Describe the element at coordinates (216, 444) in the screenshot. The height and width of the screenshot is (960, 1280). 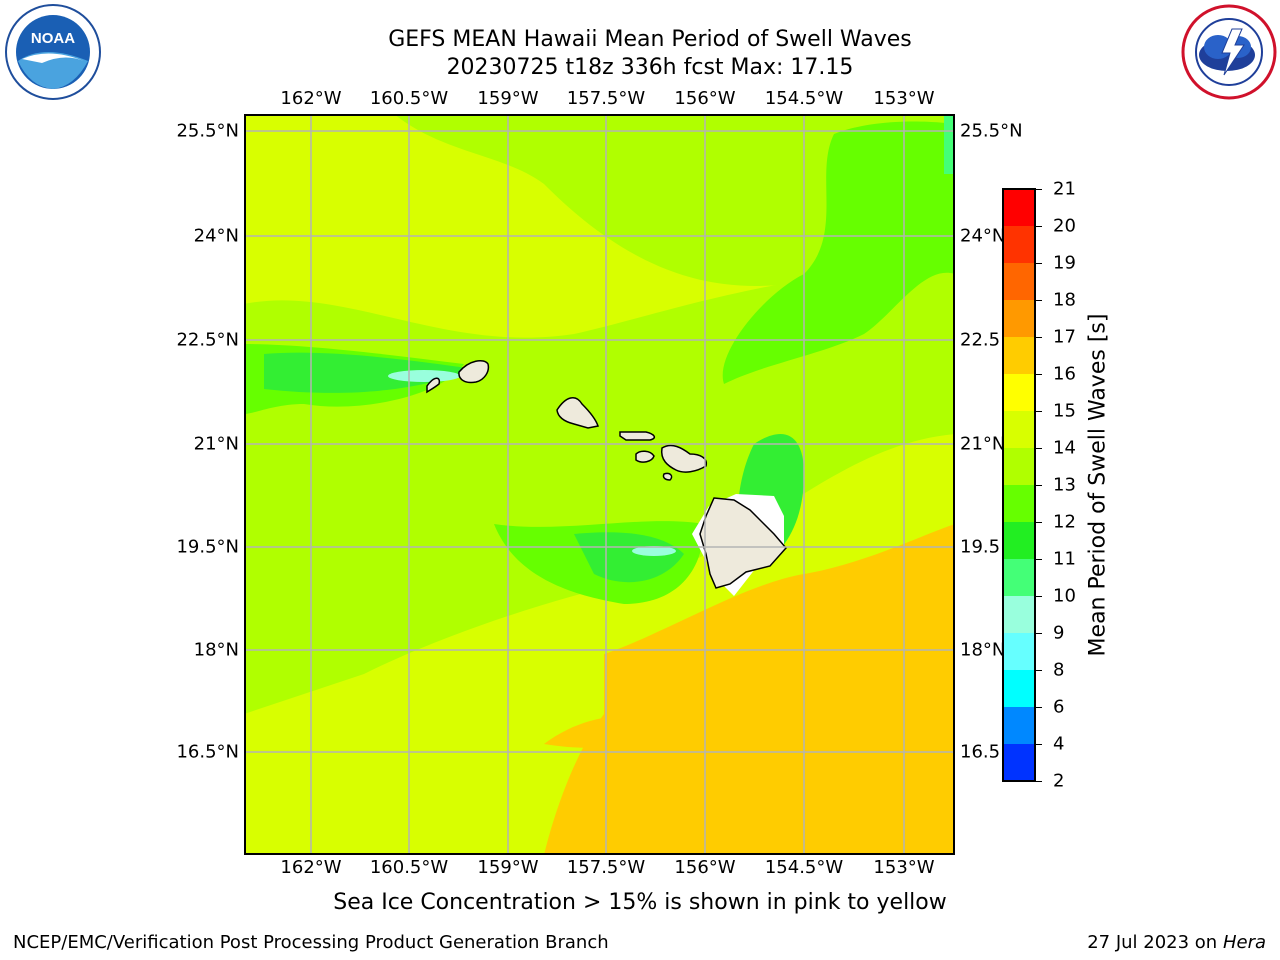
I see `lat-tick-left: 21°N` at that location.